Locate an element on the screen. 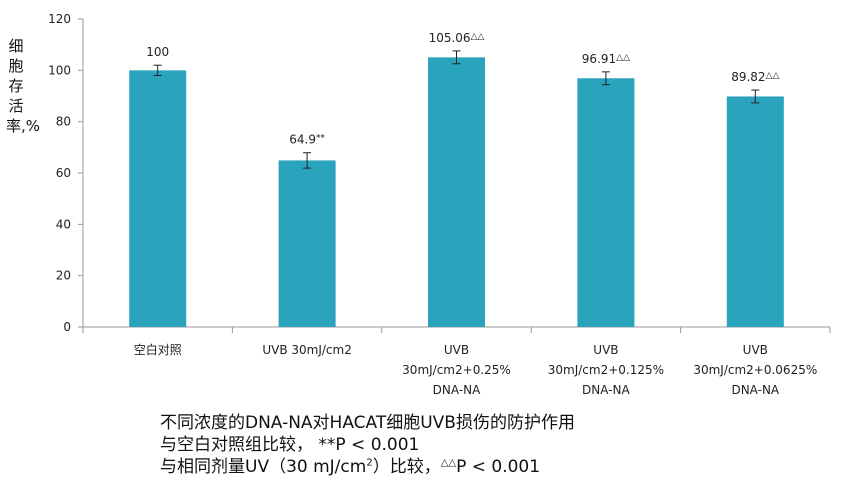 This screenshot has width=863, height=490. caption-line-3-prefix: 与相同剂量UV（30 mJ/cm is located at coordinates (263, 467).